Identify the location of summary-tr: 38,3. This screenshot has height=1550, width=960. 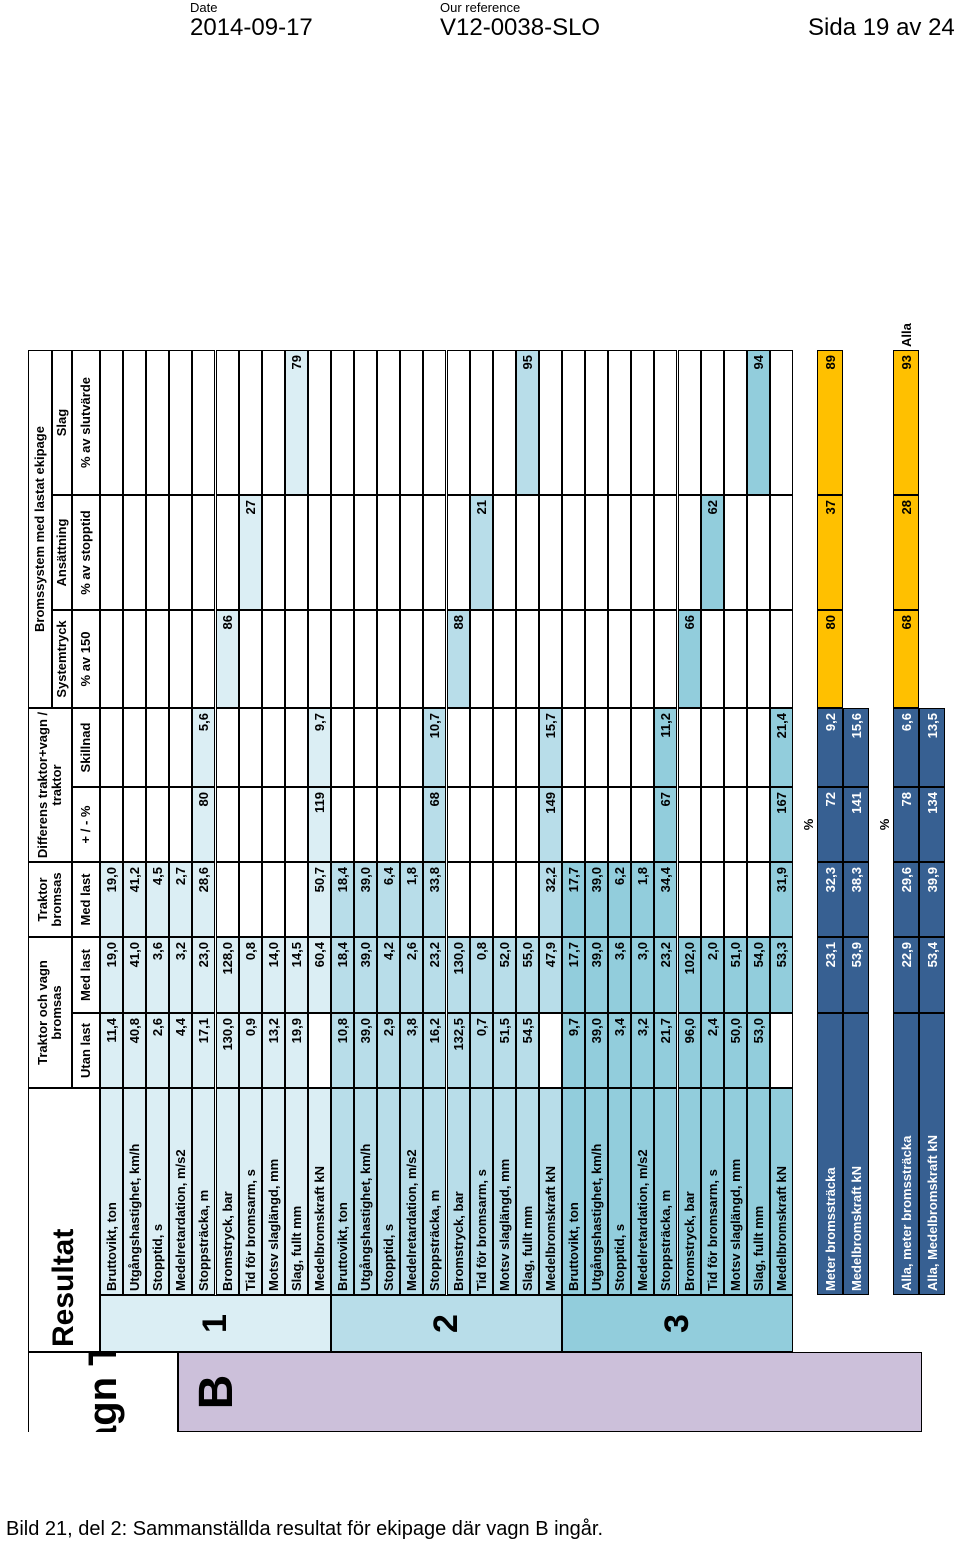
(856, 899).